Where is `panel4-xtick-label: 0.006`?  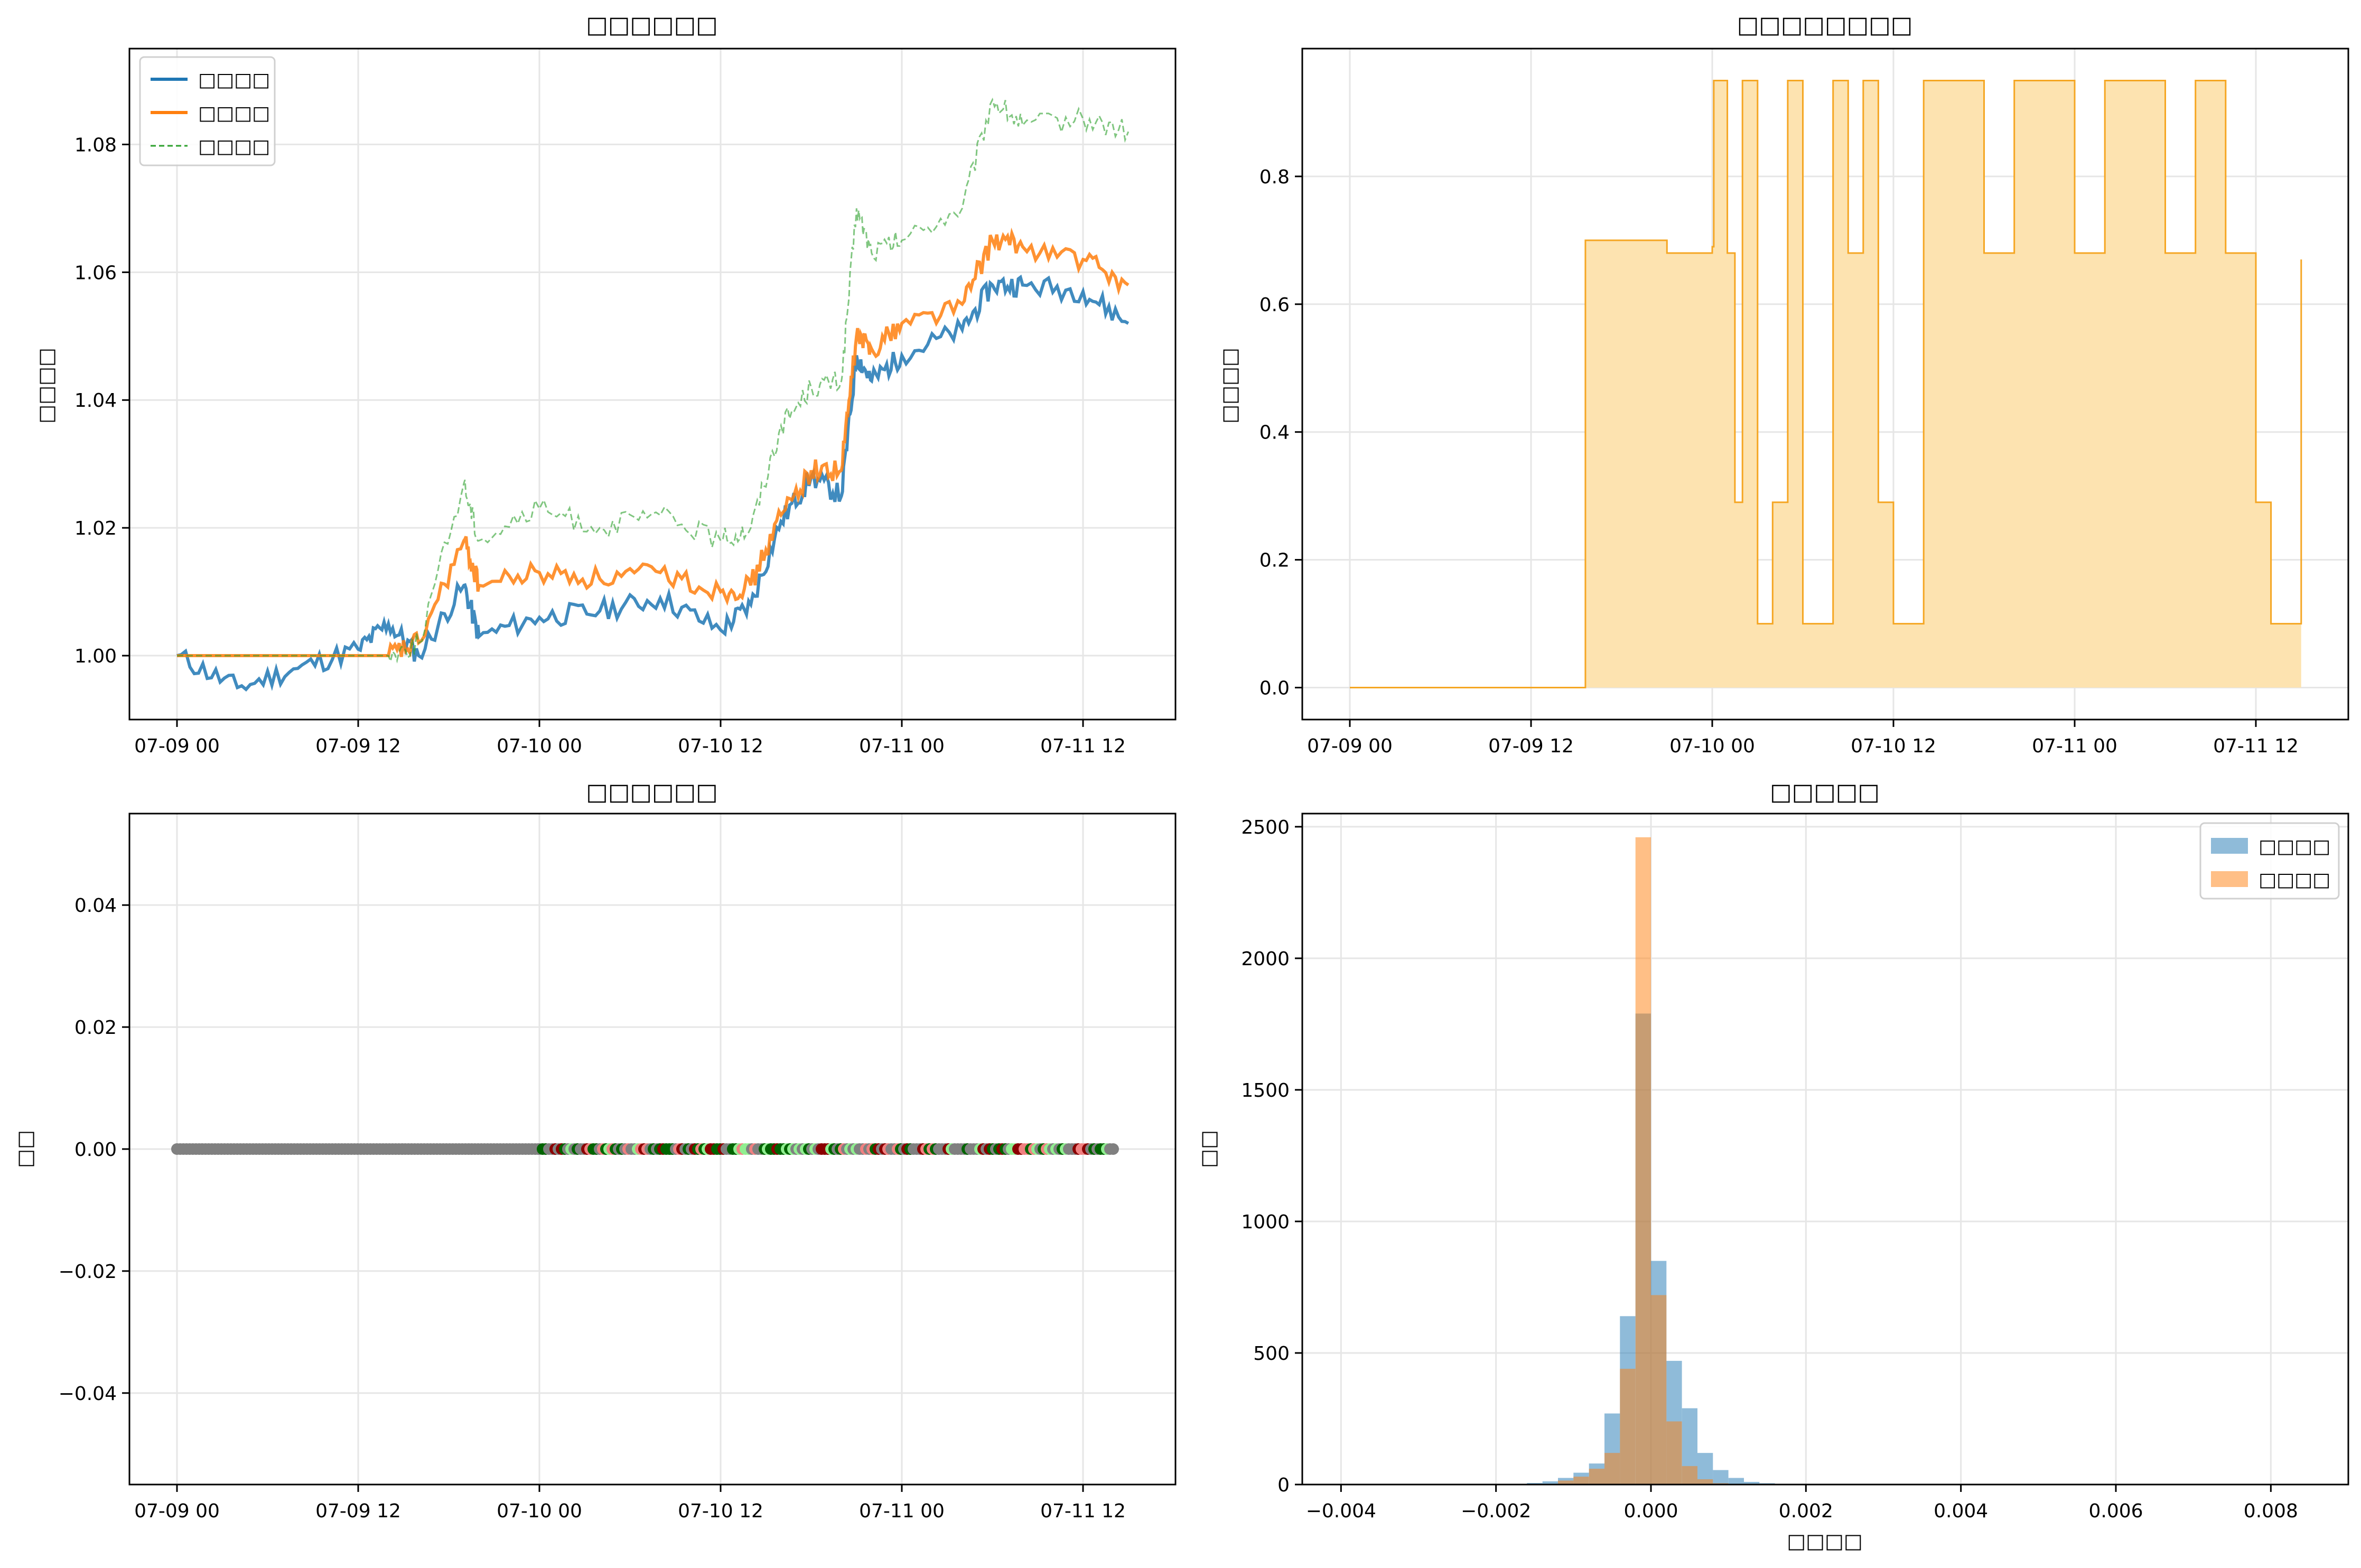
panel4-xtick-label: 0.006 is located at coordinates (2115, 1511).